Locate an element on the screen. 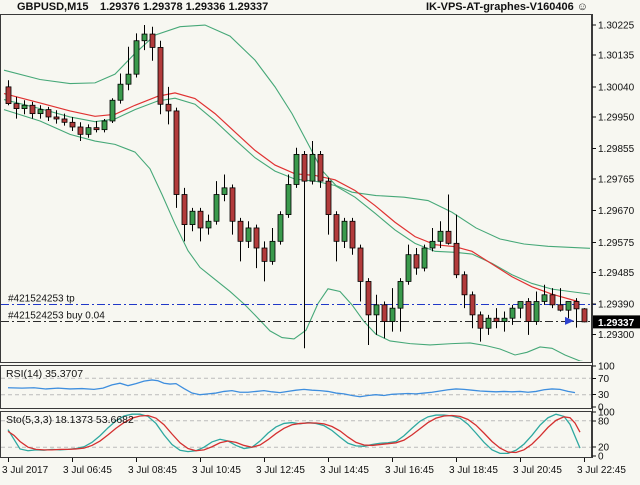 The height and width of the screenshot is (485, 640). sto-label: Sto(5,3,3) 18.1373 53.6682 is located at coordinates (70, 420).